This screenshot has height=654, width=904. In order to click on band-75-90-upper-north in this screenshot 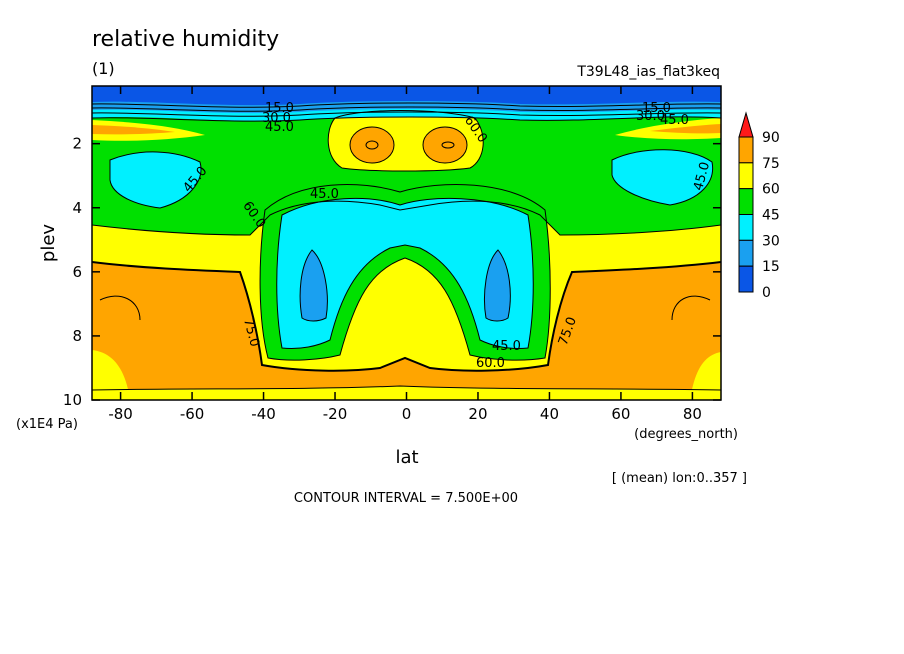, I will do `click(685, 129)`.